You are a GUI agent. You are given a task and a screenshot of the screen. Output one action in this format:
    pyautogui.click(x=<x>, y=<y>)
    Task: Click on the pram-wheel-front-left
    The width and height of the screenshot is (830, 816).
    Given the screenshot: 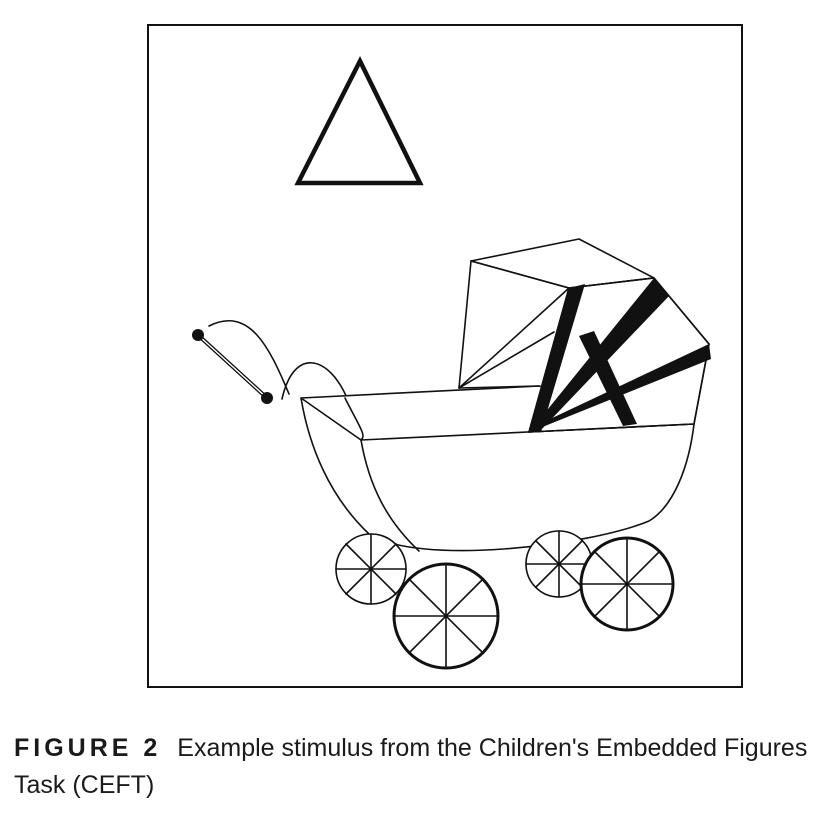 What is the action you would take?
    pyautogui.click(x=446, y=616)
    